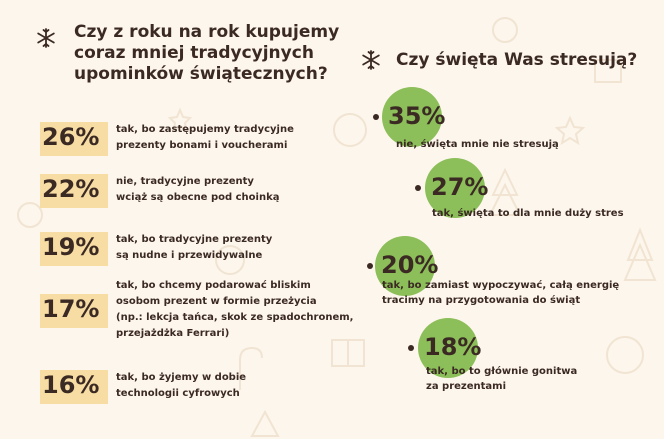 The width and height of the screenshot is (664, 439). What do you see at coordinates (198, 197) in the screenshot?
I see `description-line: wciąż są obecne pod choinką` at bounding box center [198, 197].